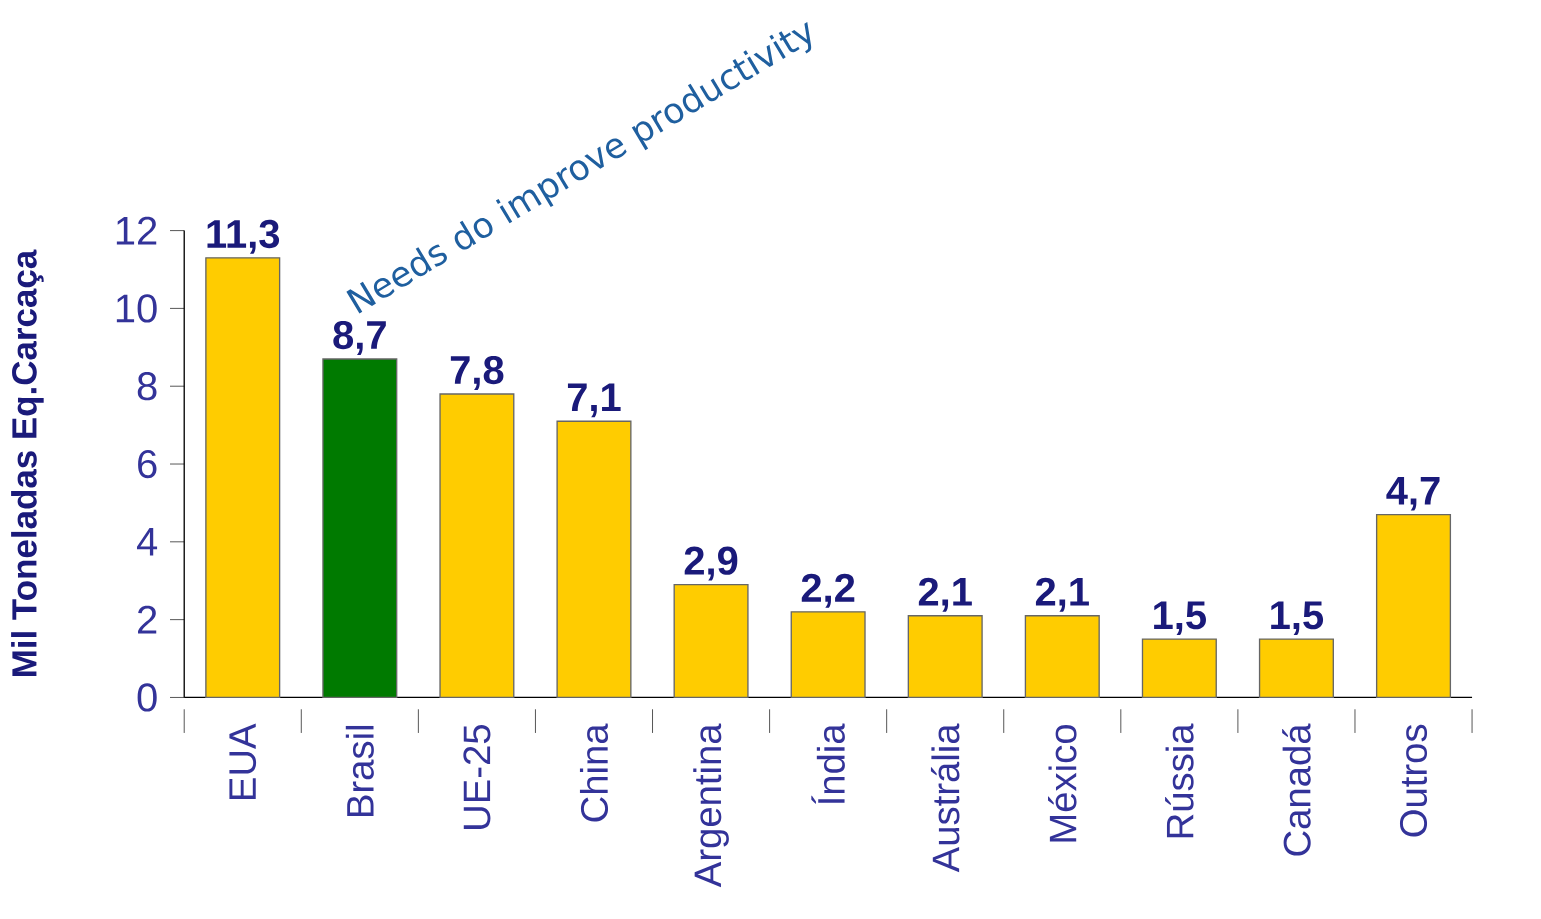 The image size is (1541, 919). Describe the element at coordinates (359, 337) in the screenshot. I see `data-label: 8,7` at that location.